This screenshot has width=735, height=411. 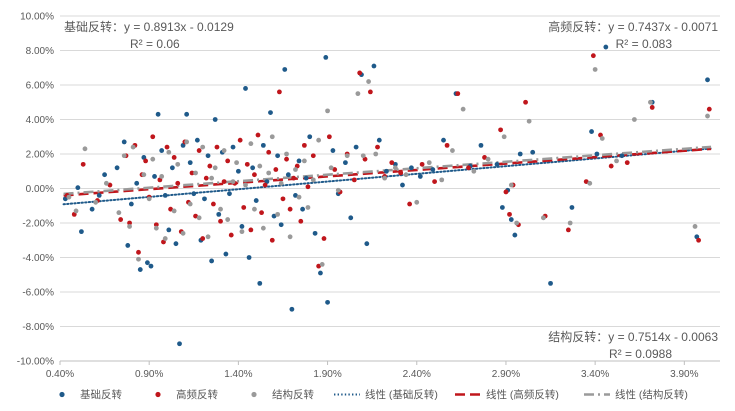 What do you see at coordinates (38, 224) in the screenshot?
I see `y-tick-label: -2.00%` at bounding box center [38, 224].